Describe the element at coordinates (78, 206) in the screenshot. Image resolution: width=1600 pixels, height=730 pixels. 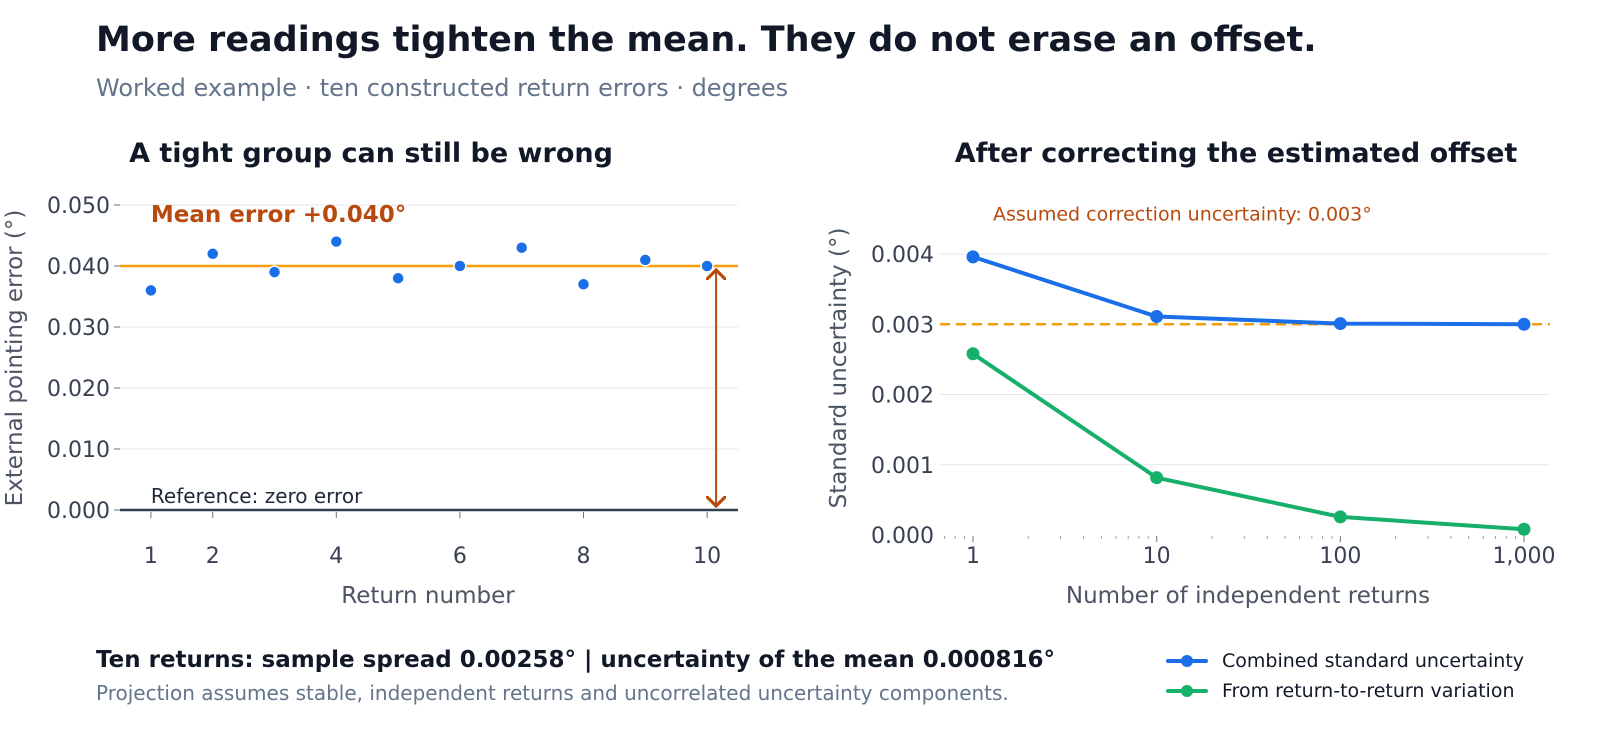
I see `left-y-tick-label: 0.050` at that location.